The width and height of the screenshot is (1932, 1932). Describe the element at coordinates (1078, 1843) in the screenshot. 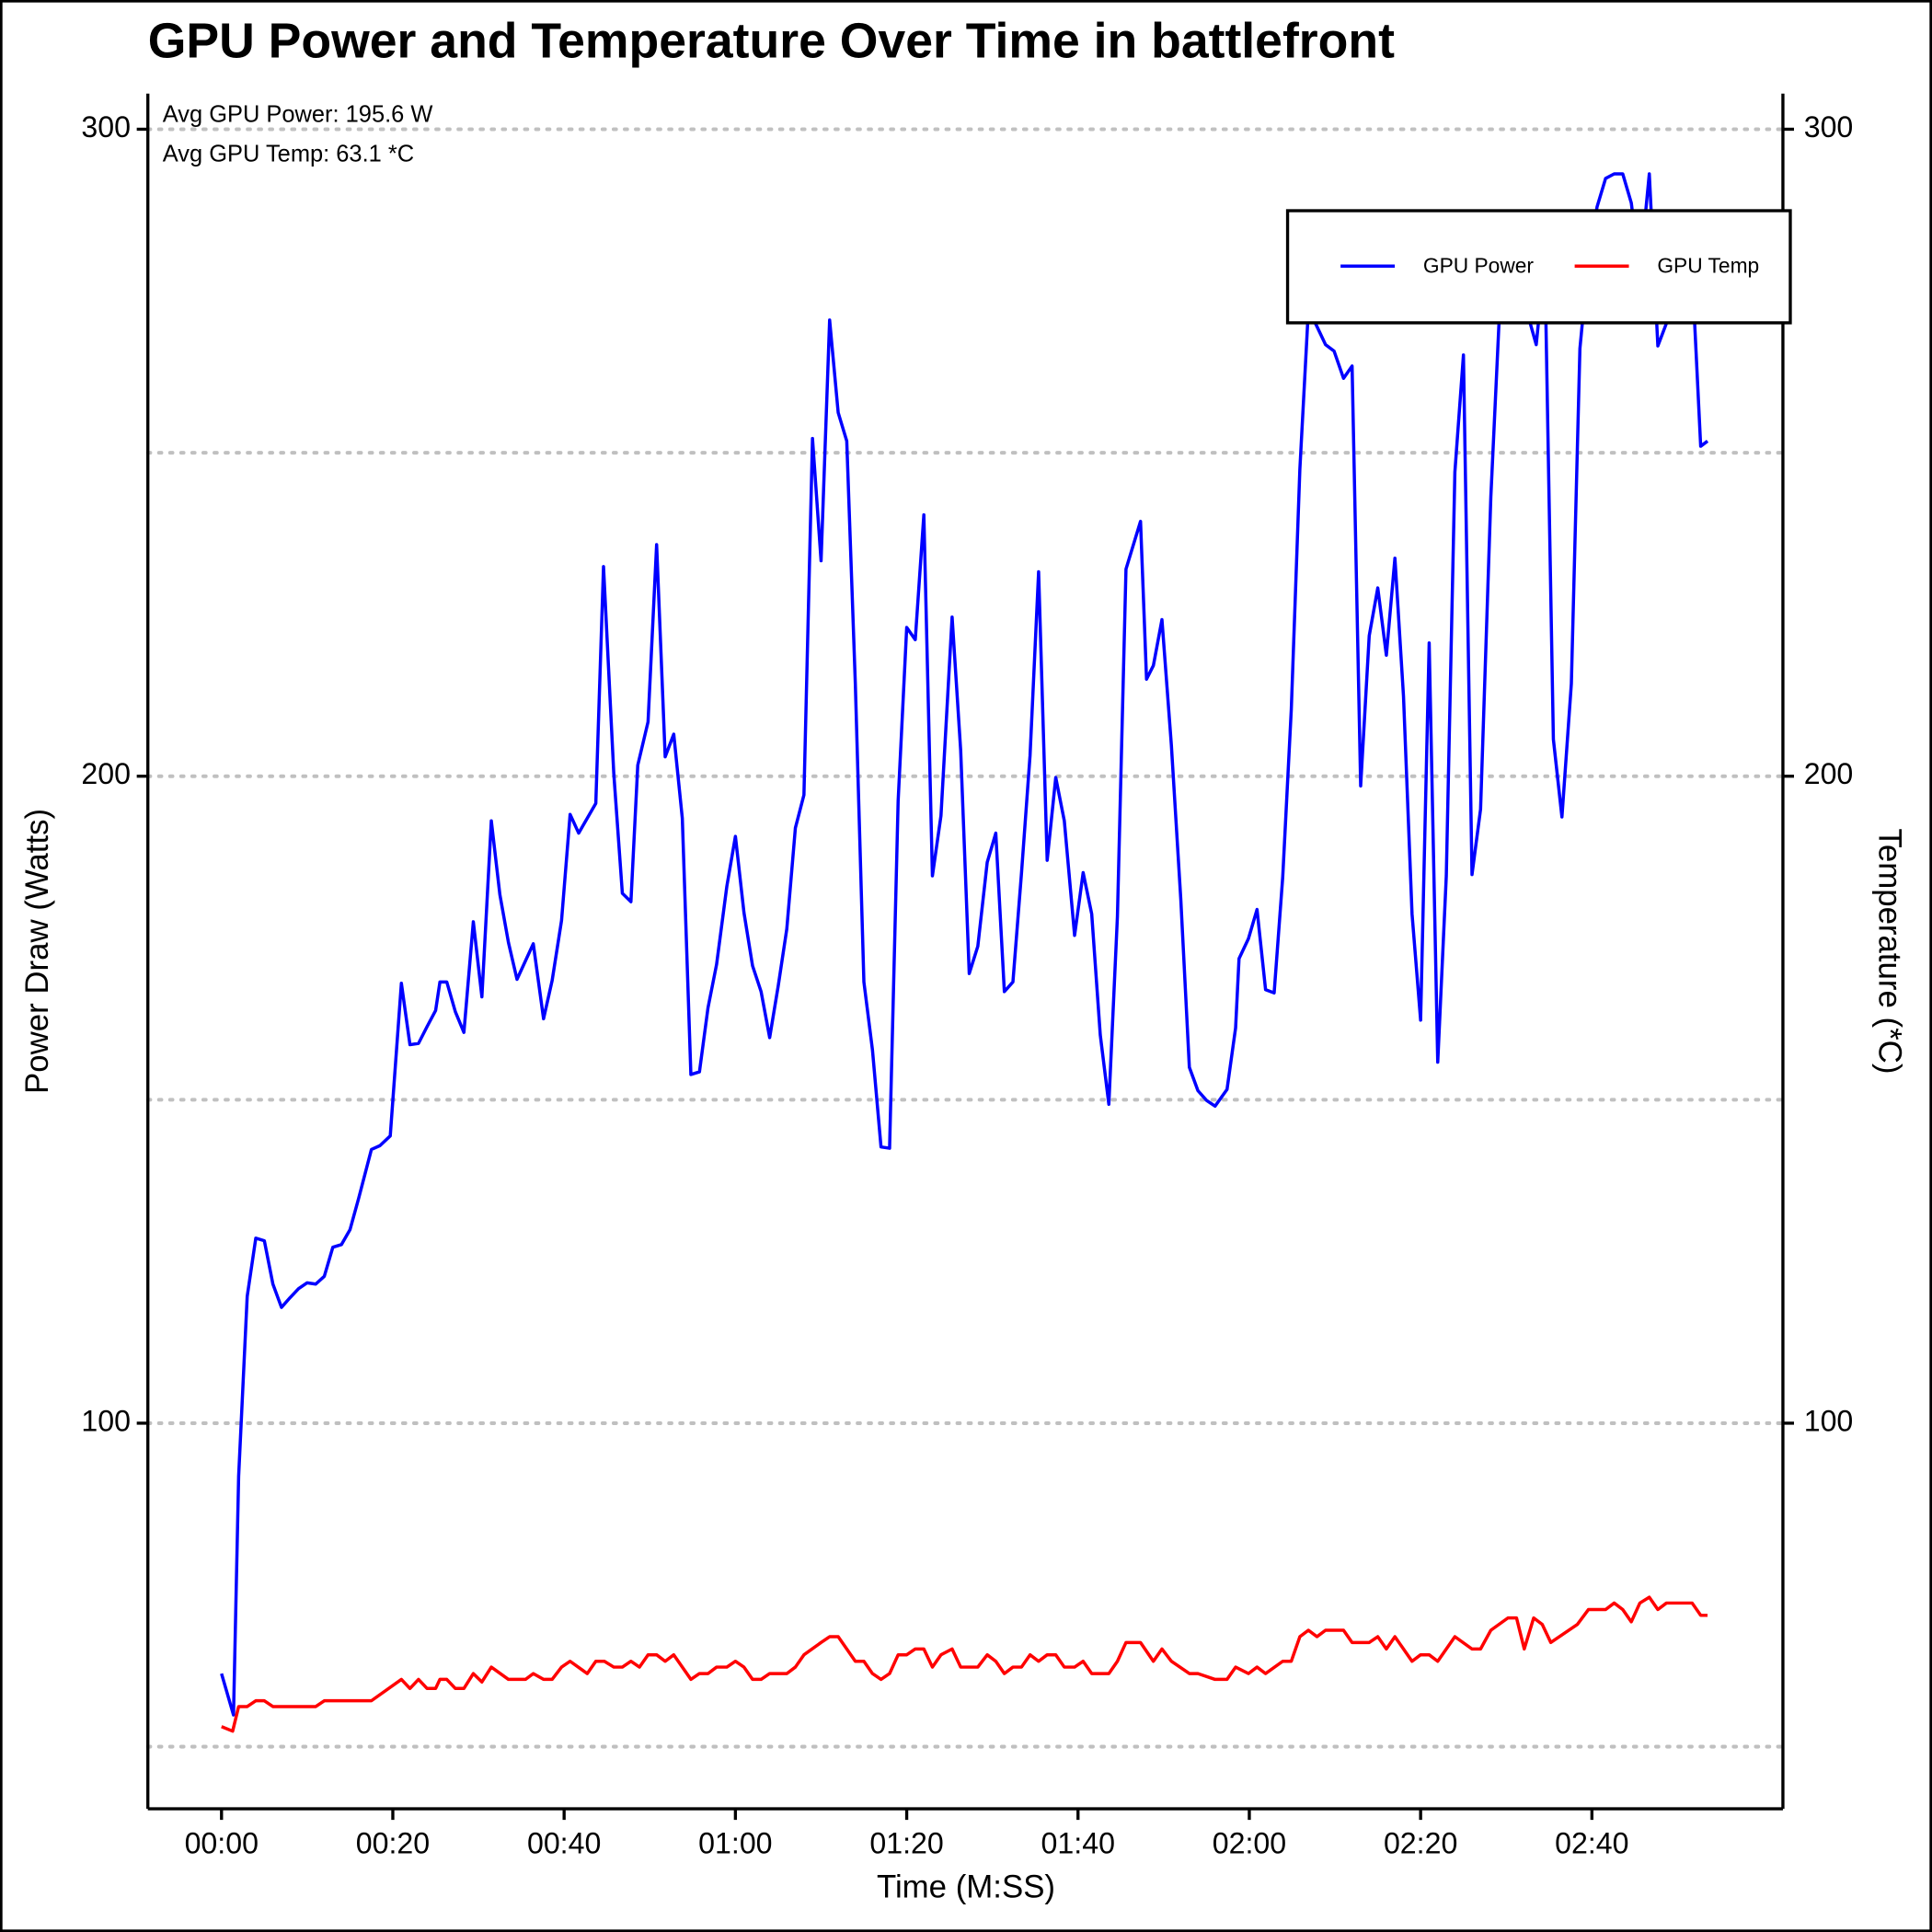

I see `x-tick-label: 01:40` at that location.